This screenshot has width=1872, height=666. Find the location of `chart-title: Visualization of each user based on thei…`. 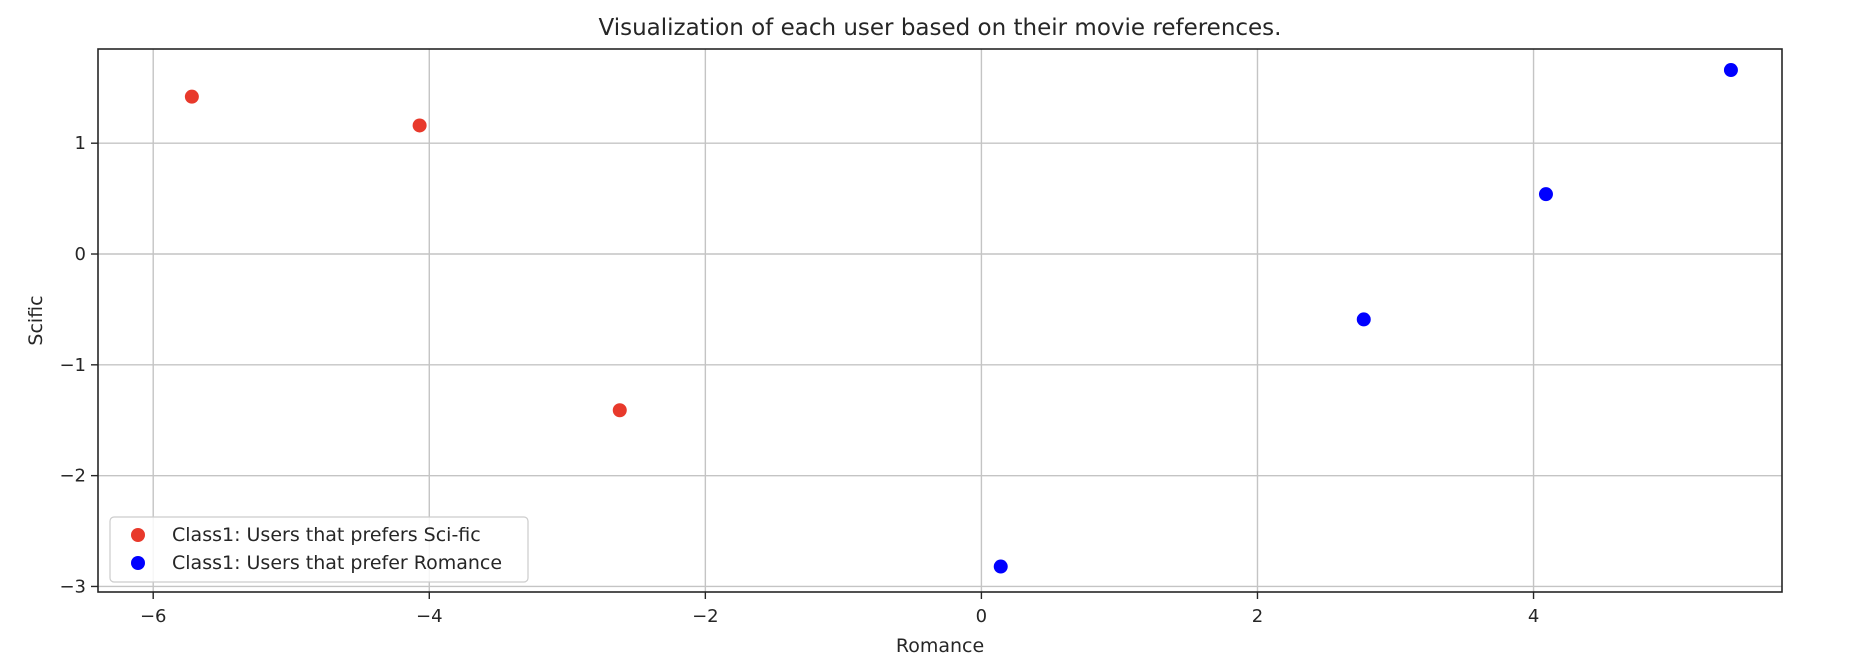

chart-title: Visualization of each user based on thei… is located at coordinates (940, 28).